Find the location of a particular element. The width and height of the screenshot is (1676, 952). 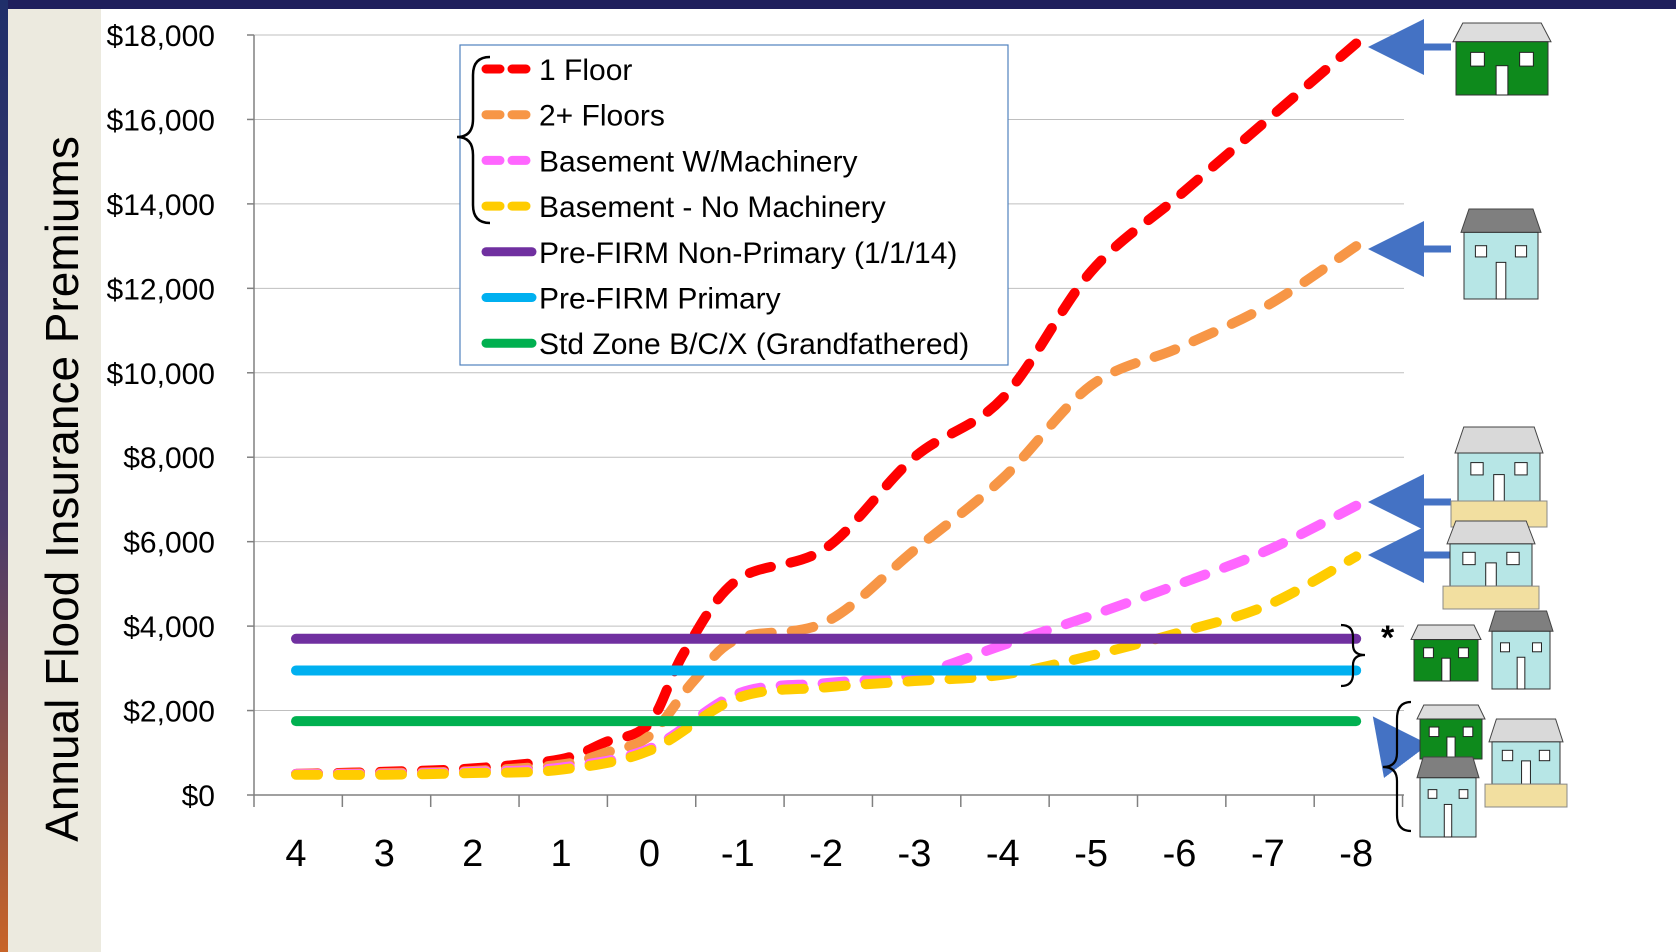

house-annotations: * is located at coordinates (1454, 428).